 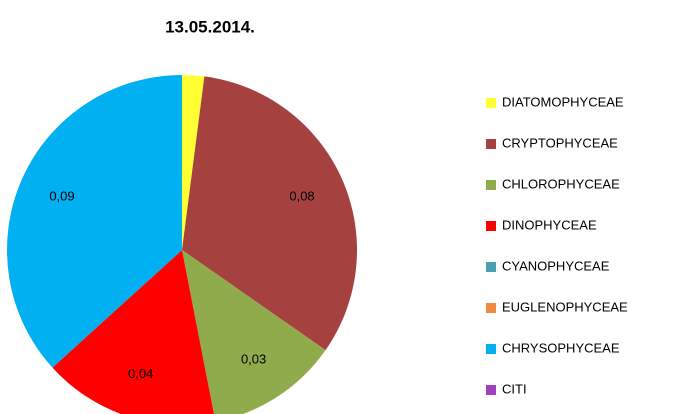 I want to click on legend-label: CHRYSOPHYCEAE, so click(x=561, y=347).